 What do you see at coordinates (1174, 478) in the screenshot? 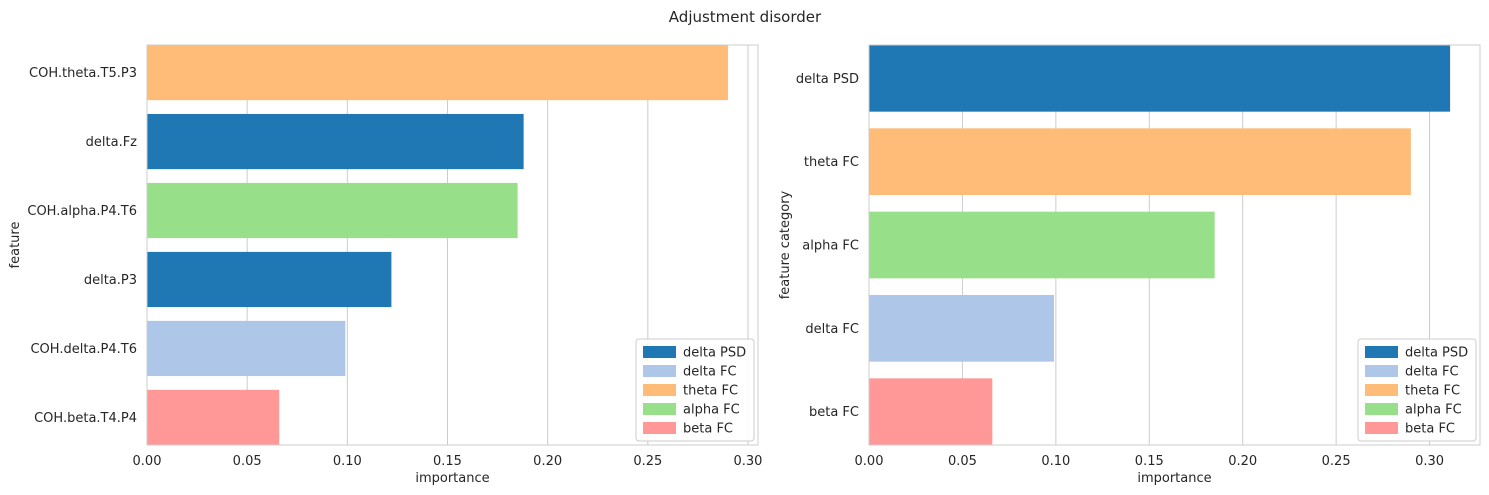
I see `right-x-axis-label: importance` at bounding box center [1174, 478].